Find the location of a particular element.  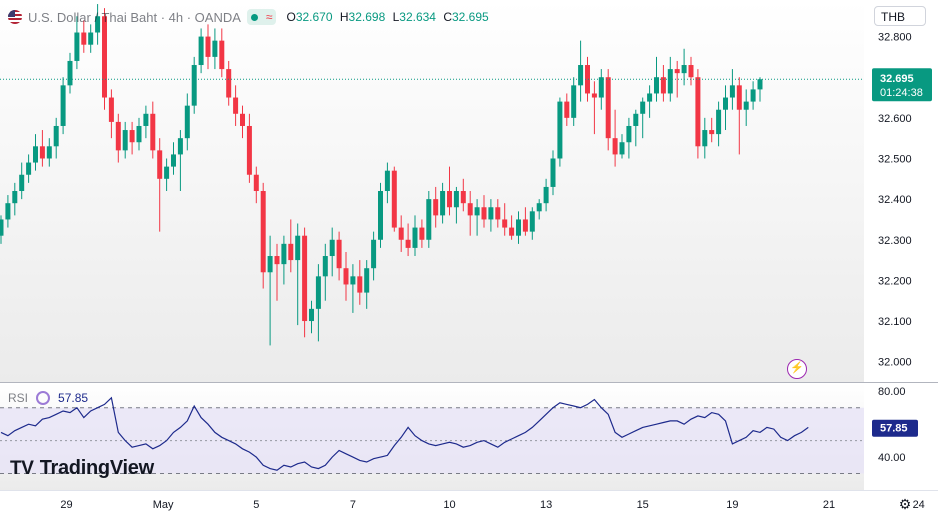

price-axis-tick: 32.600 is located at coordinates (895, 119).